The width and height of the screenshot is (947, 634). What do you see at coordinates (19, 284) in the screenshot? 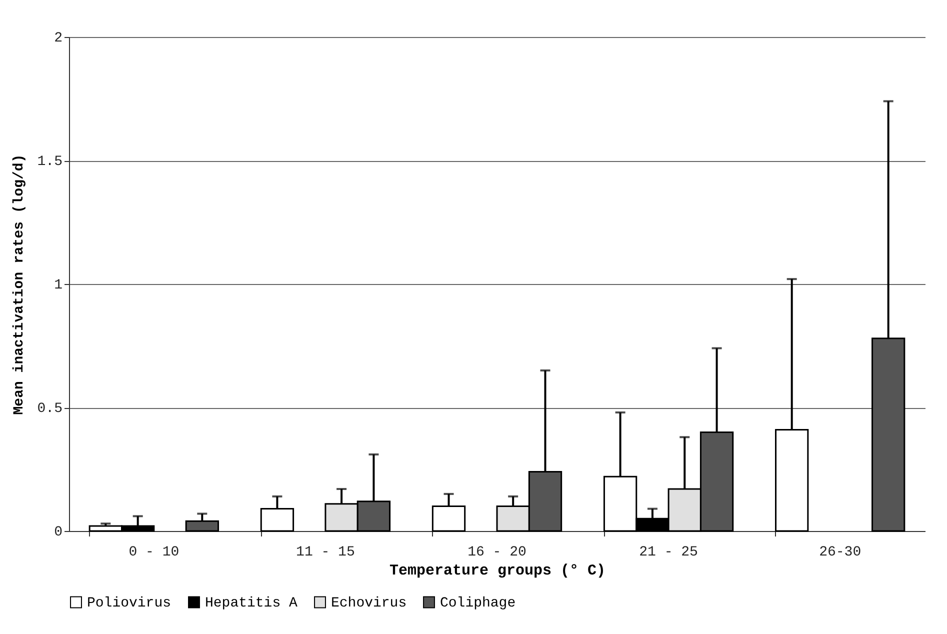
I see `y-axis-title: Mean inactivation rates (log/d)` at bounding box center [19, 284].